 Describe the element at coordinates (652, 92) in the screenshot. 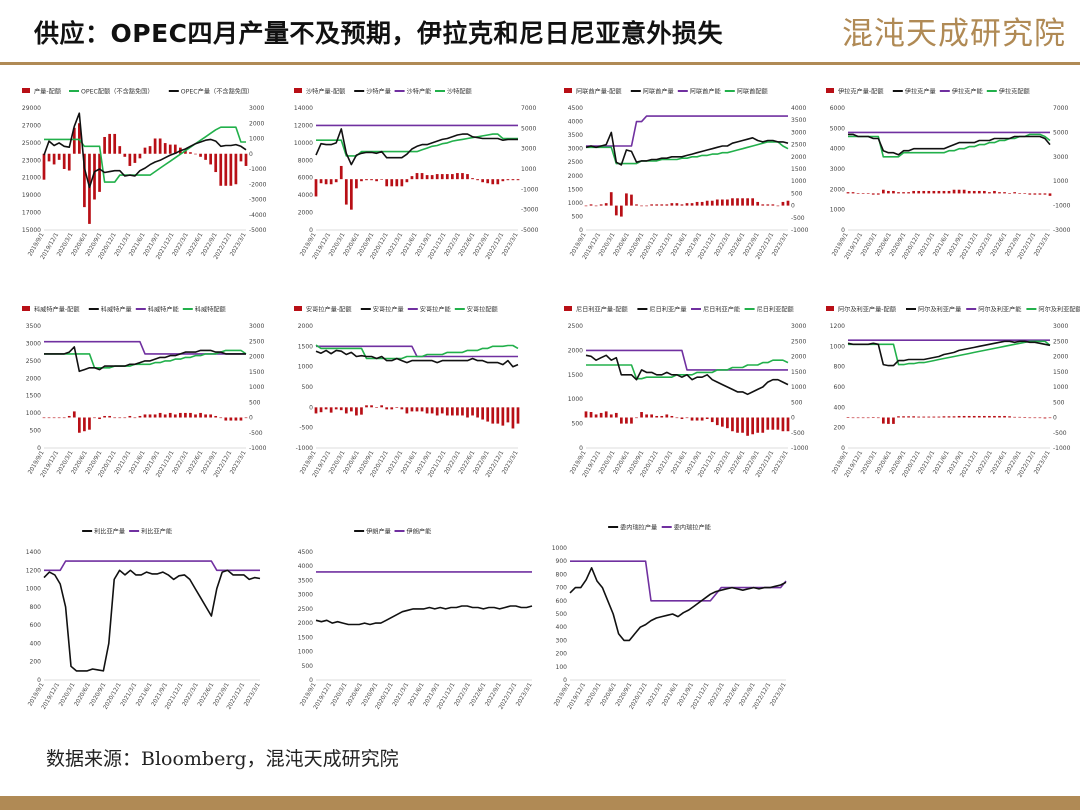

I see `legend-item: 阿联酋产量` at that location.